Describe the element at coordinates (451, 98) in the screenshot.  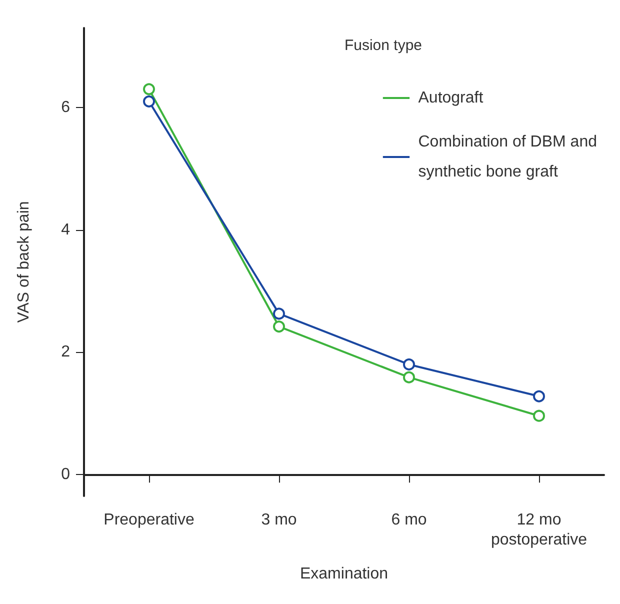
I see `legend-label: Autograft` at that location.